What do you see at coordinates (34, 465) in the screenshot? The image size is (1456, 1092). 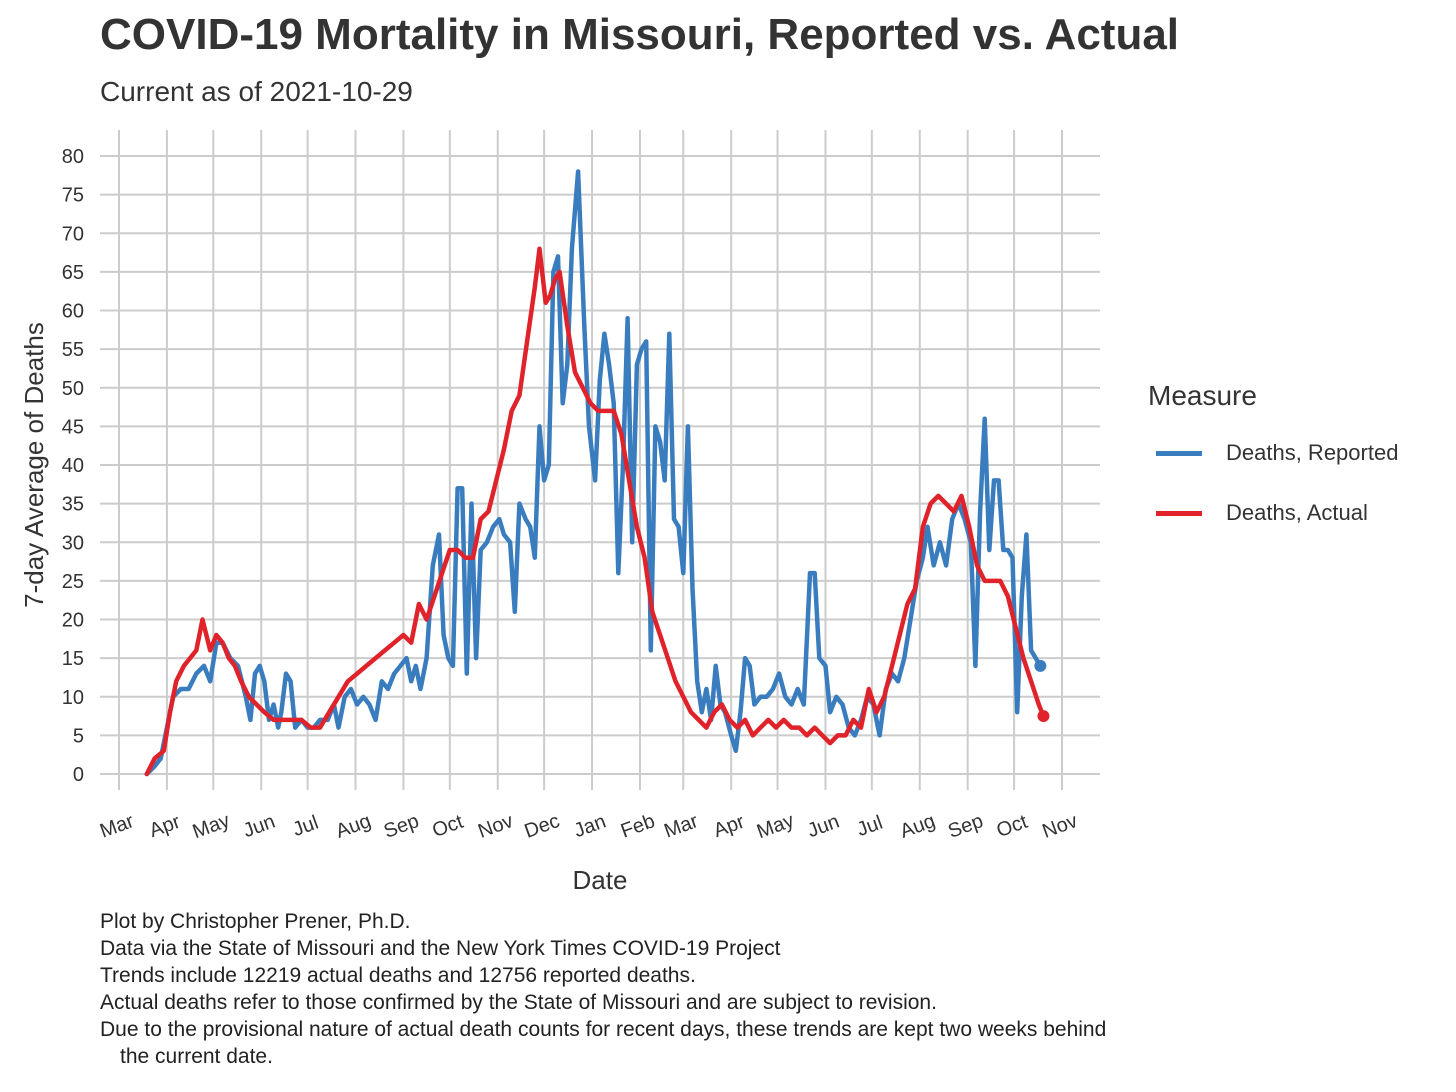 I see `y-axis-label: 7-day Average of Deaths` at bounding box center [34, 465].